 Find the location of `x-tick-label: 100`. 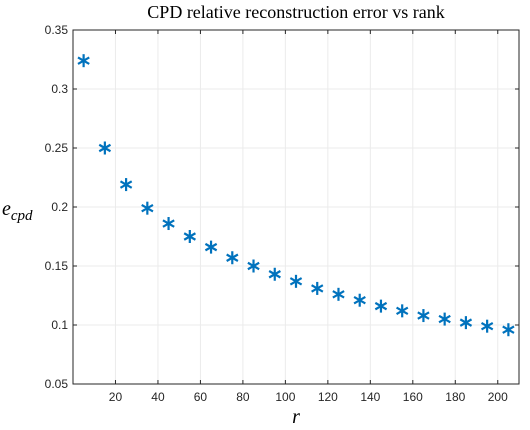

x-tick-label: 100 is located at coordinates (285, 397).